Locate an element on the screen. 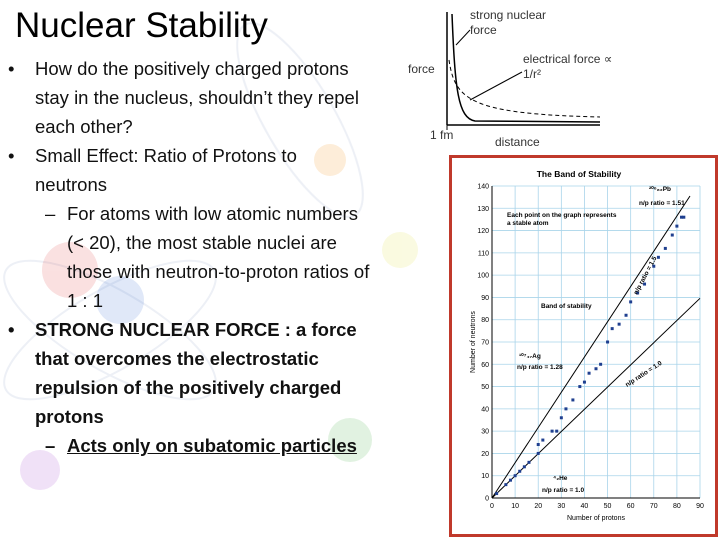  y-tick-label: 90 is located at coordinates (485, 298).